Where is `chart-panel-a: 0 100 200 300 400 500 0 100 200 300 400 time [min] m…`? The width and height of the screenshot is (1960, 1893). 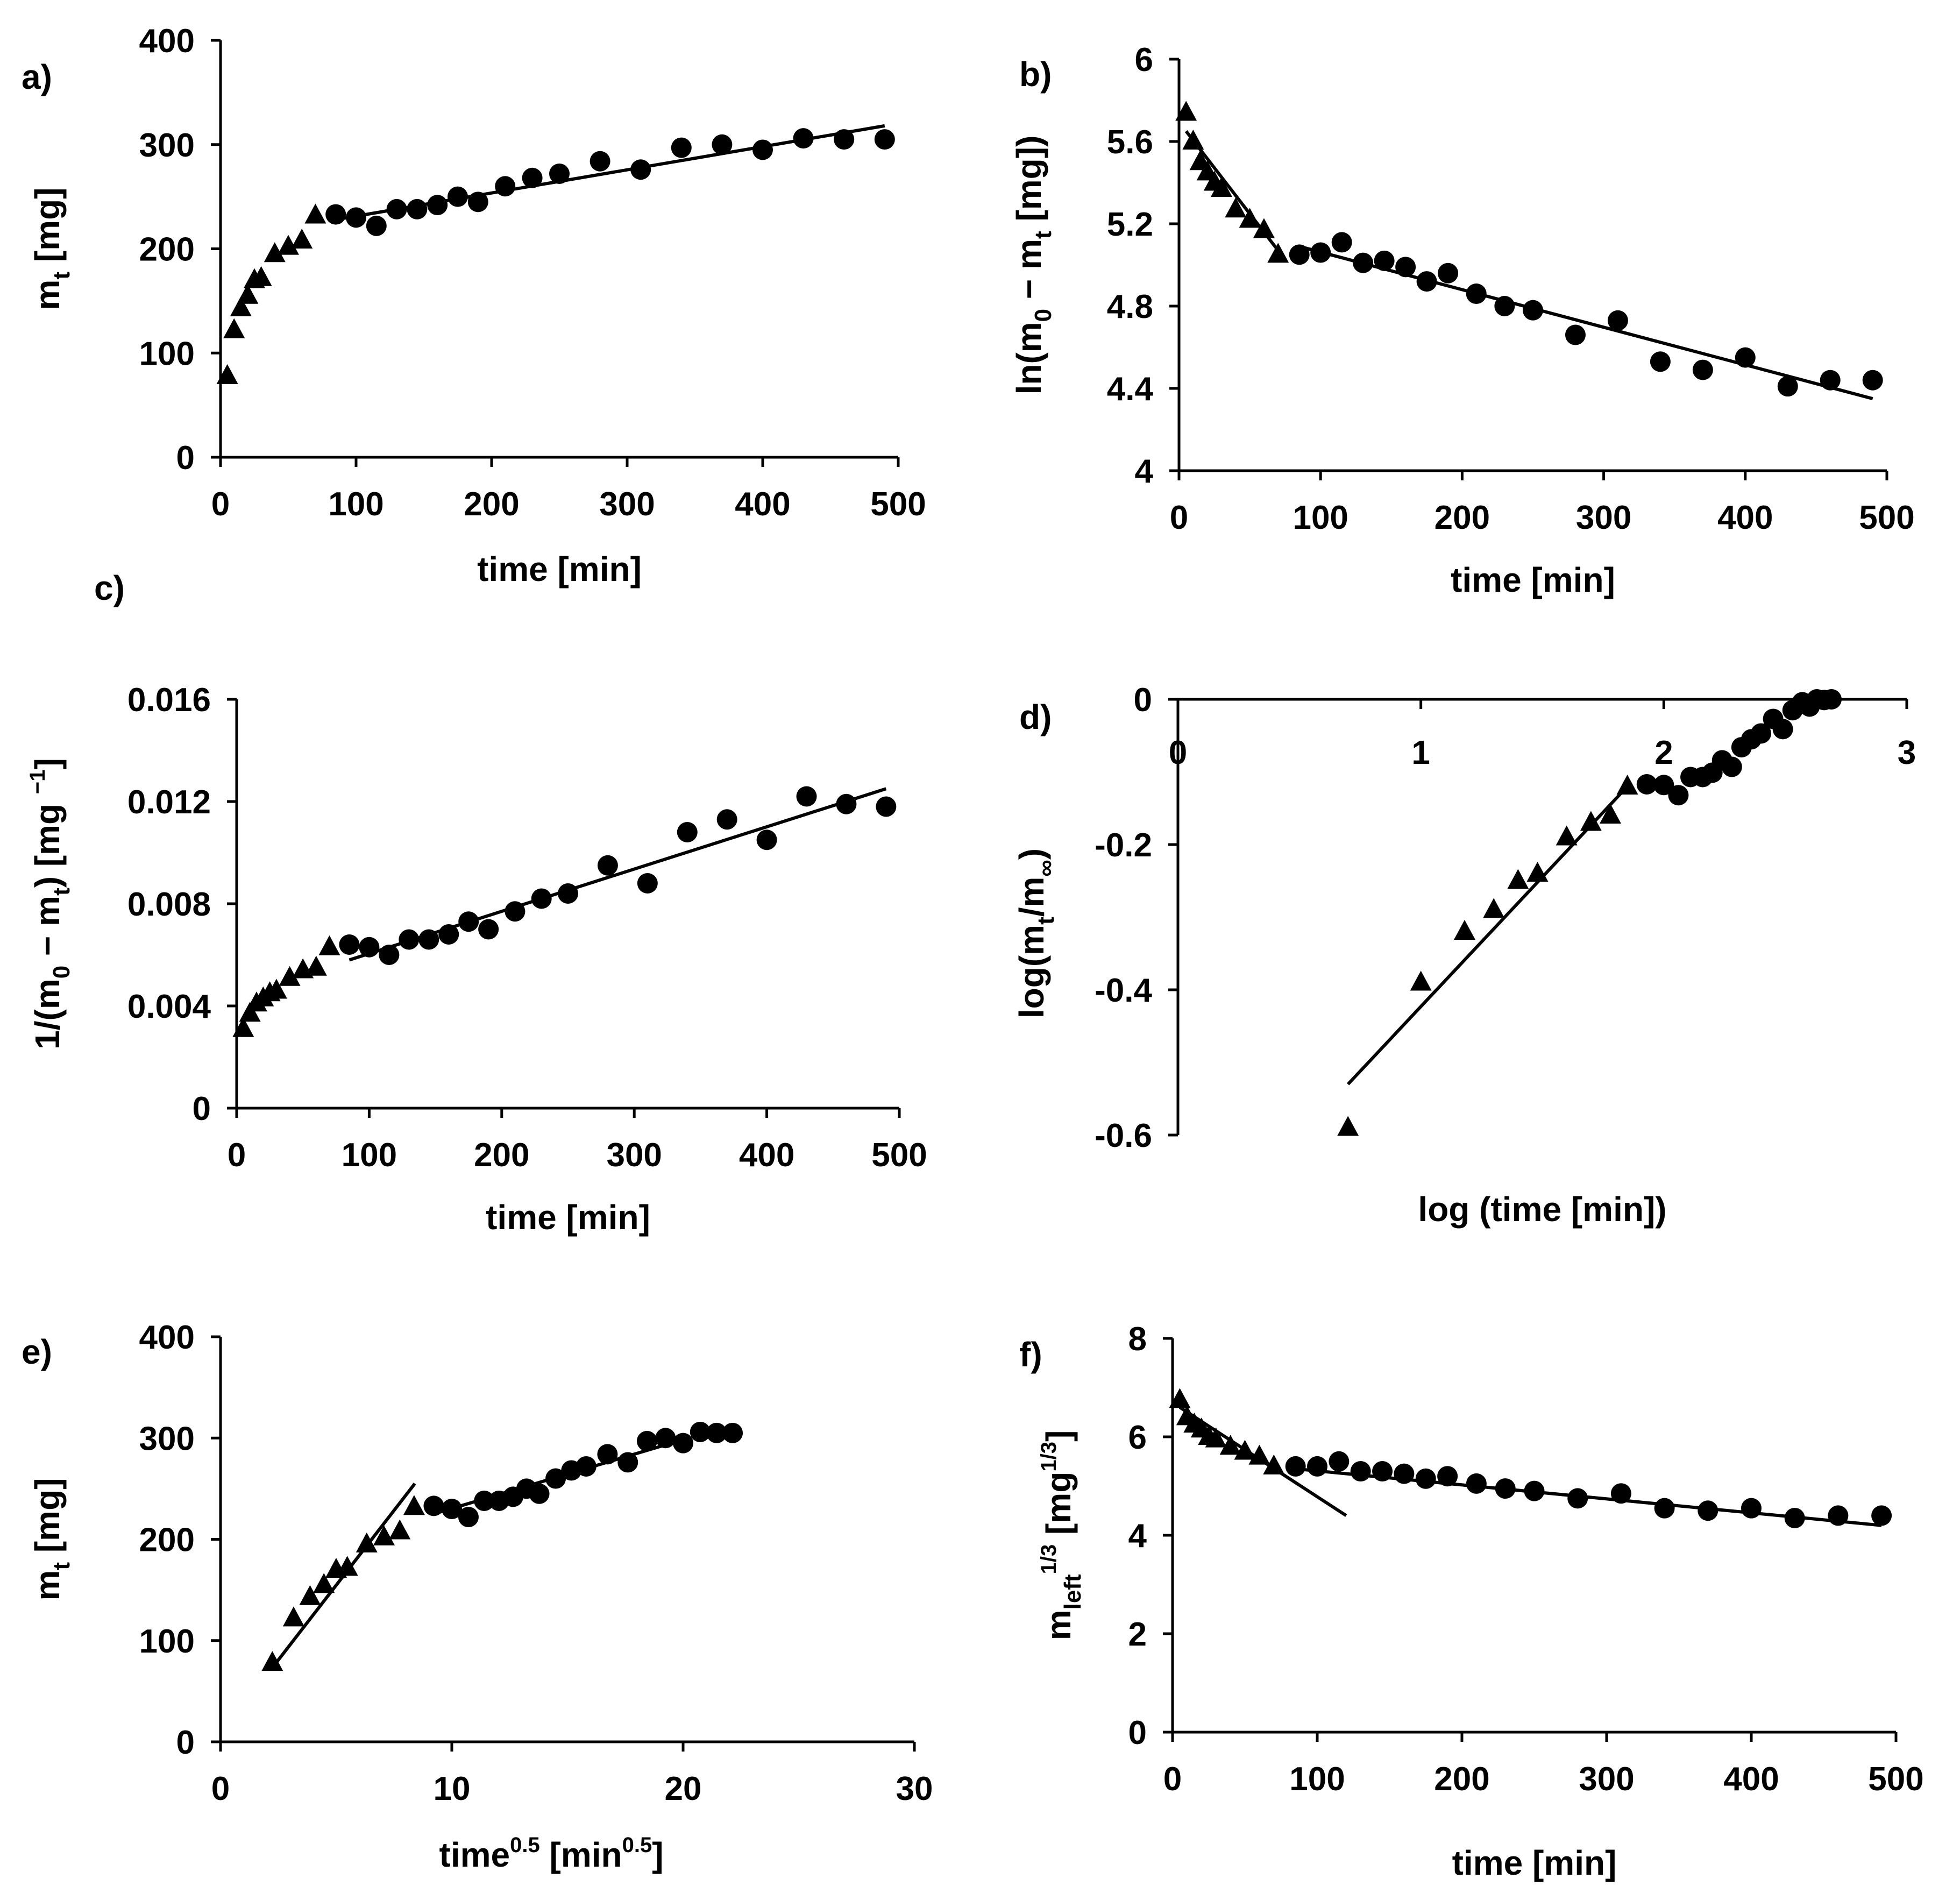 chart-panel-a: 0 100 200 300 400 500 0 100 200 300 400 time [min] m… is located at coordinates (474, 306).